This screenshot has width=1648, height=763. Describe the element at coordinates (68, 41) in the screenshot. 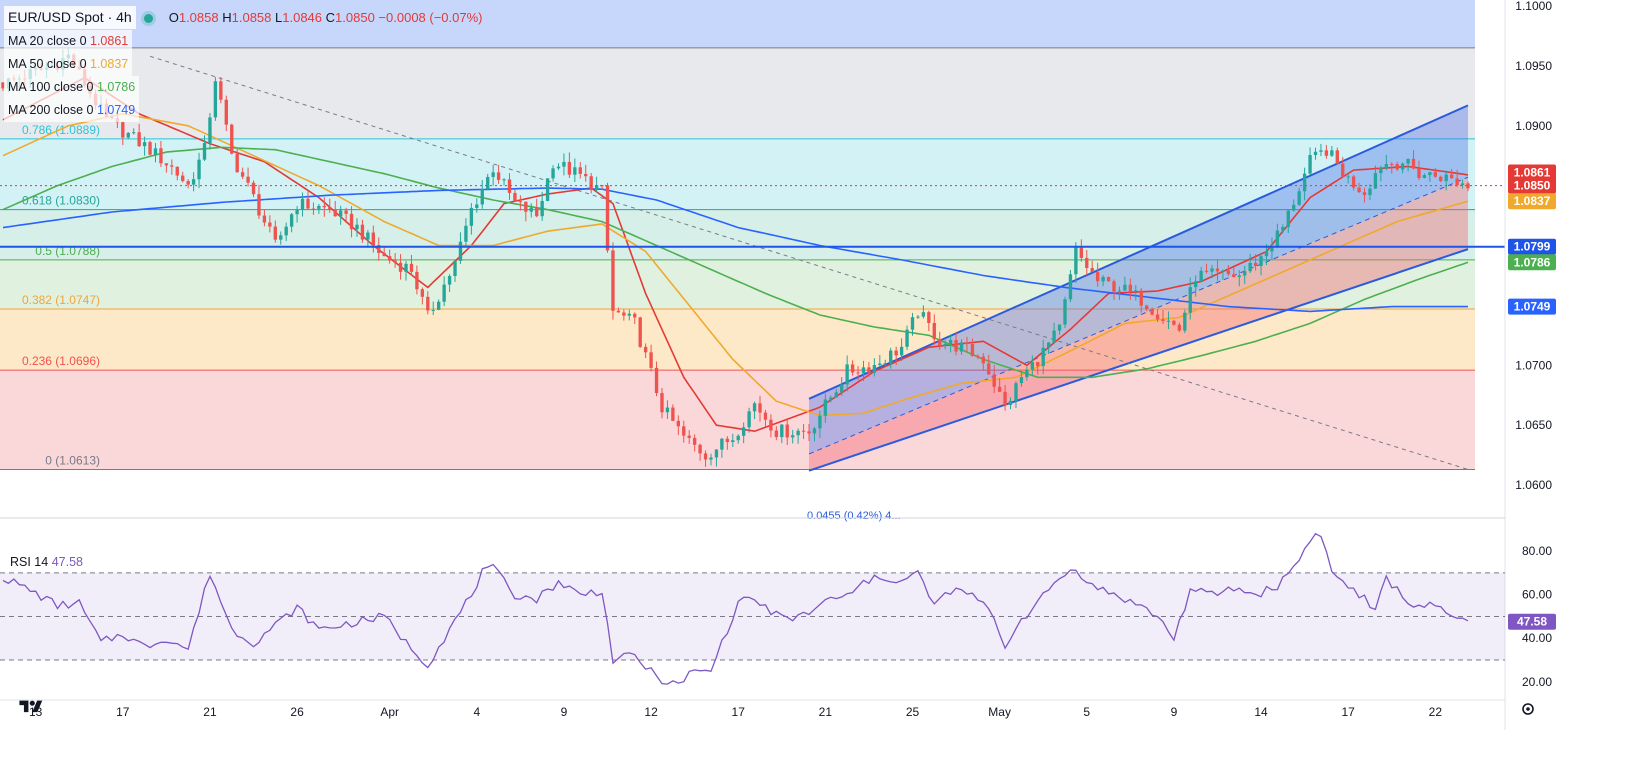

I see `indicator-ma20: MA 20 close 0 1.0861` at that location.